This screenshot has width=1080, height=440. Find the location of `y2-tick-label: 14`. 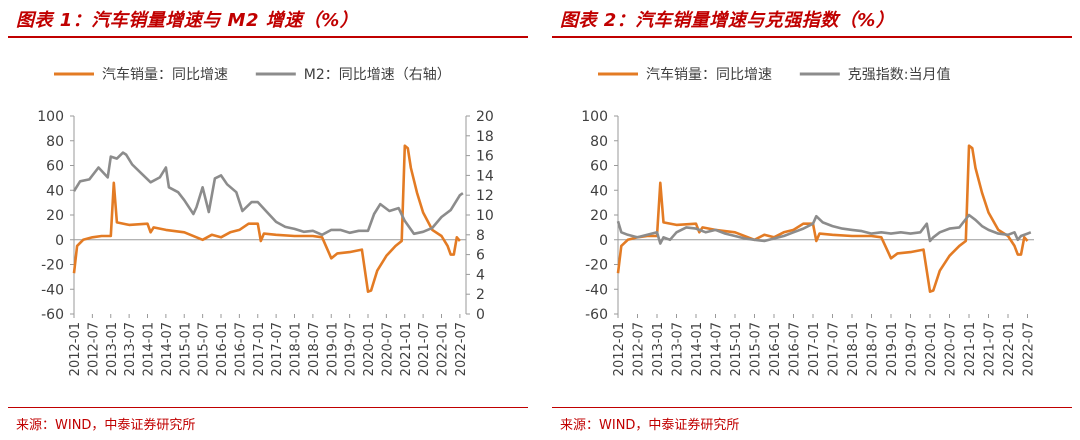

y2-tick-label: 14 is located at coordinates (485, 176).